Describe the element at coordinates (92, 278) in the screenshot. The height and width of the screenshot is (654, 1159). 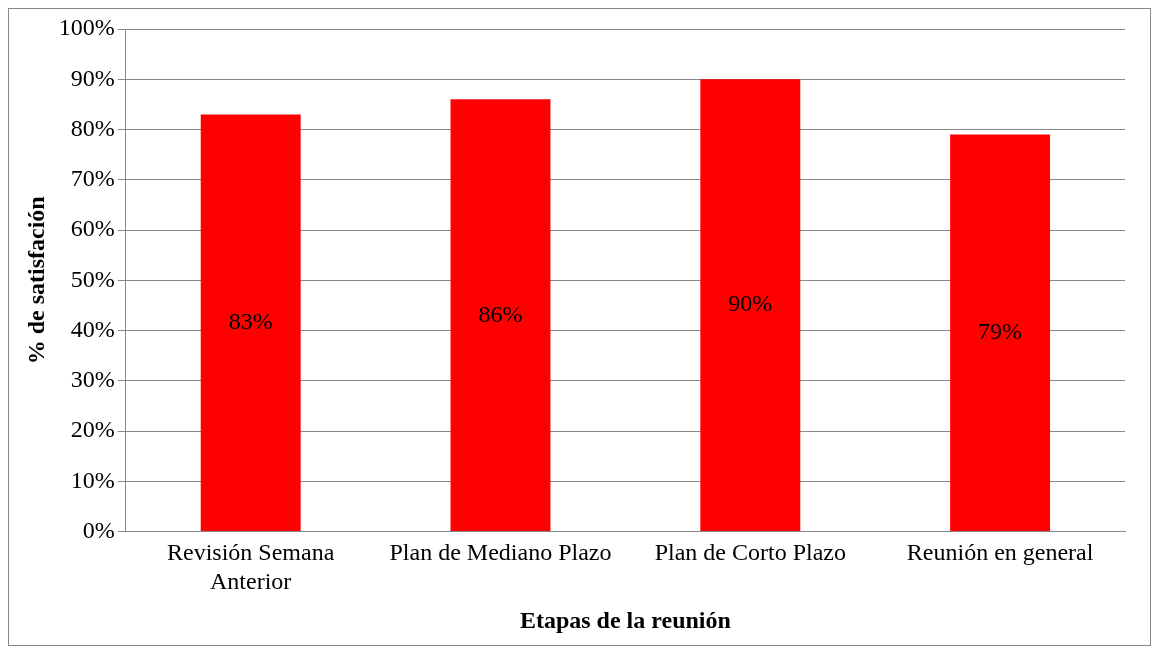
I see `y-tick-label: 50%` at that location.